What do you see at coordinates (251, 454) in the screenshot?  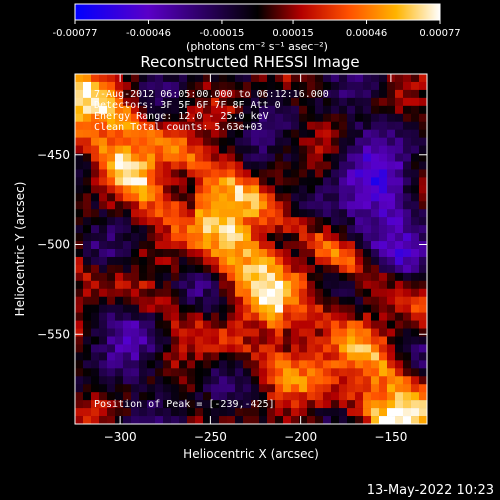 I see `x-axis-label: Heliocentric X (arcsec)` at bounding box center [251, 454].